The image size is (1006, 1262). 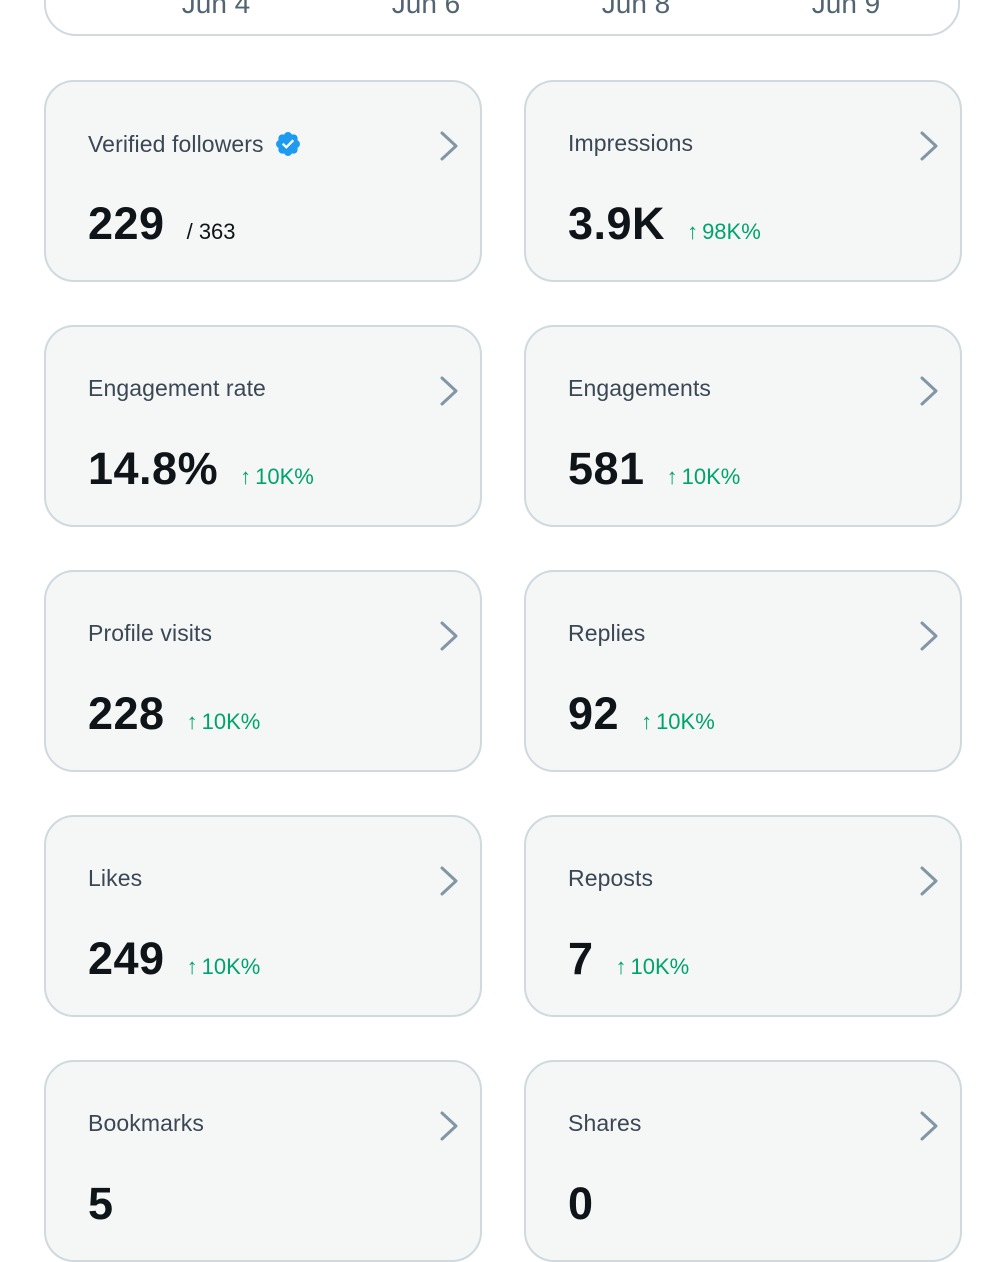 What do you see at coordinates (636, 9) in the screenshot?
I see `chart-x-tick: Jun 8` at bounding box center [636, 9].